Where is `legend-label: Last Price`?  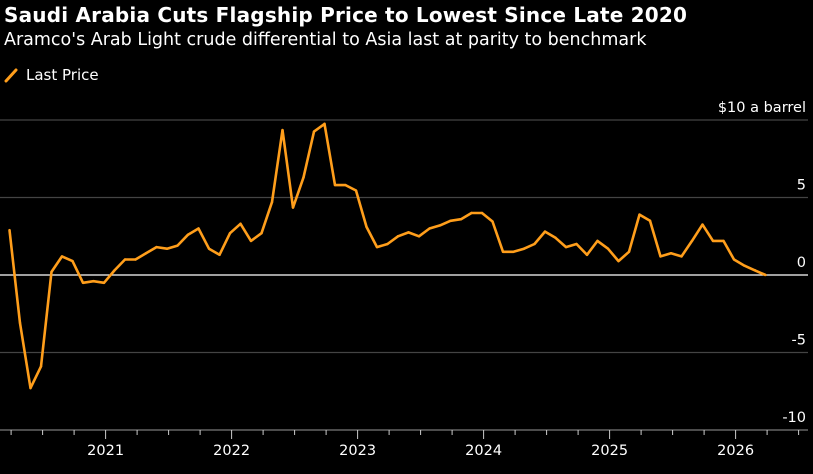
legend-label: Last Price is located at coordinates (62, 75).